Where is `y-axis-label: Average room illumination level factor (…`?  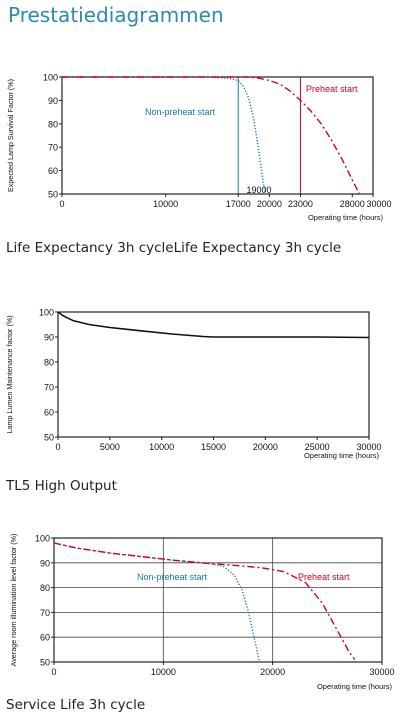
y-axis-label: Average room illumination level factor (… is located at coordinates (13, 600).